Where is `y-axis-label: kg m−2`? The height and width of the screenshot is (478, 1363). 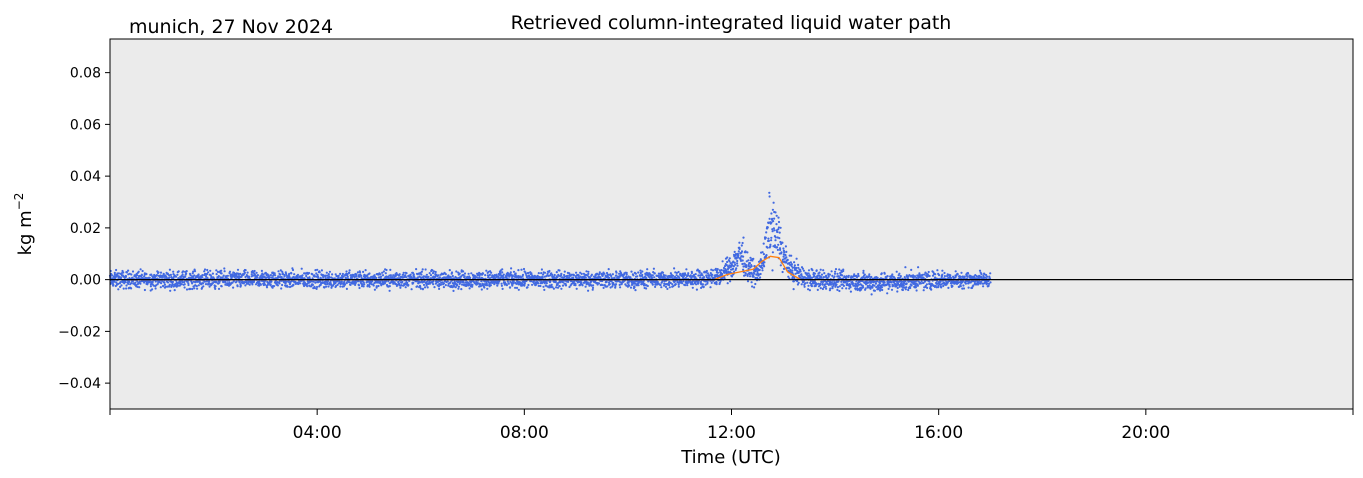
y-axis-label: kg m−2 is located at coordinates (24, 224).